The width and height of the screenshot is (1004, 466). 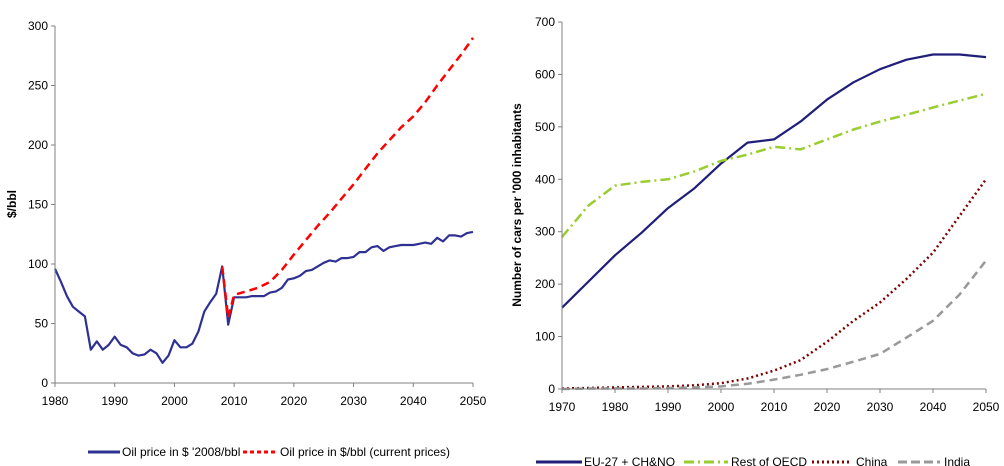 I want to click on cars-x-tick-label: 1970, so click(x=562, y=407).